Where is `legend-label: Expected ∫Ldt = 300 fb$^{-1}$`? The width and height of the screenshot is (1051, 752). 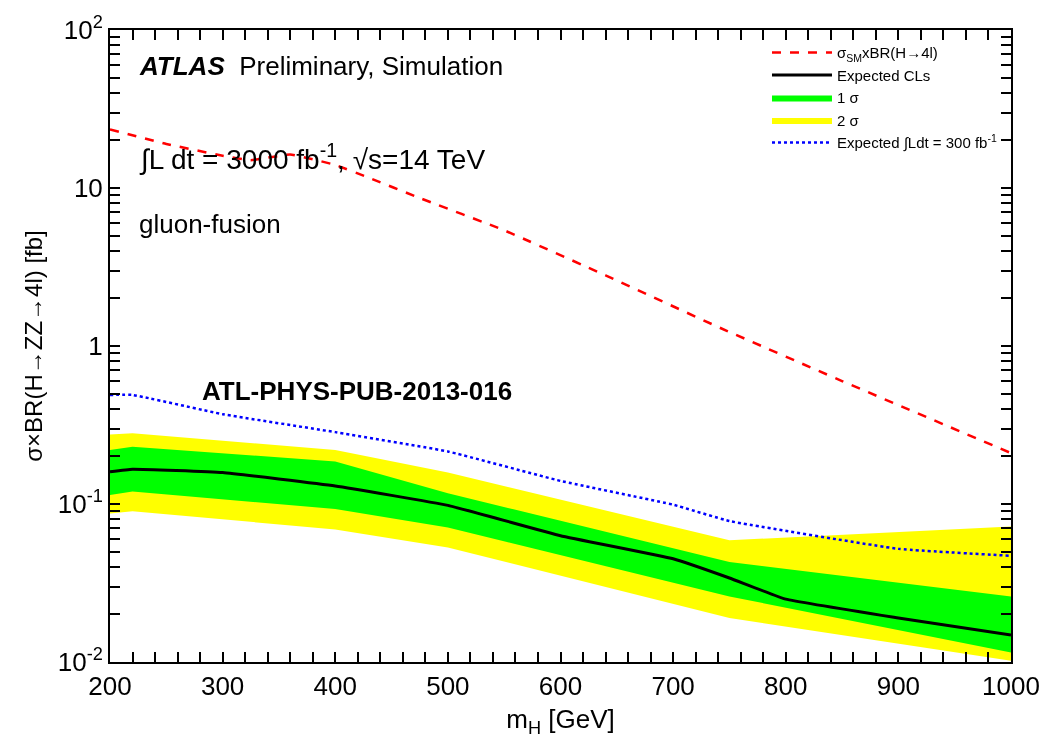 legend-label: Expected ∫Ldt = 300 fb$^{-1}$ is located at coordinates (916, 142).